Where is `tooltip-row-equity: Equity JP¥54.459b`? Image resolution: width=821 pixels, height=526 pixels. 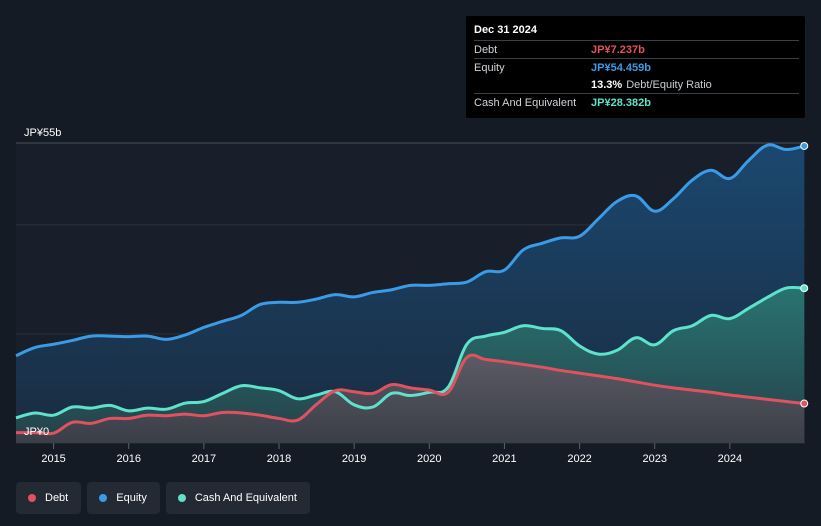 tooltip-row-equity: Equity JP¥54.459b is located at coordinates (636, 67).